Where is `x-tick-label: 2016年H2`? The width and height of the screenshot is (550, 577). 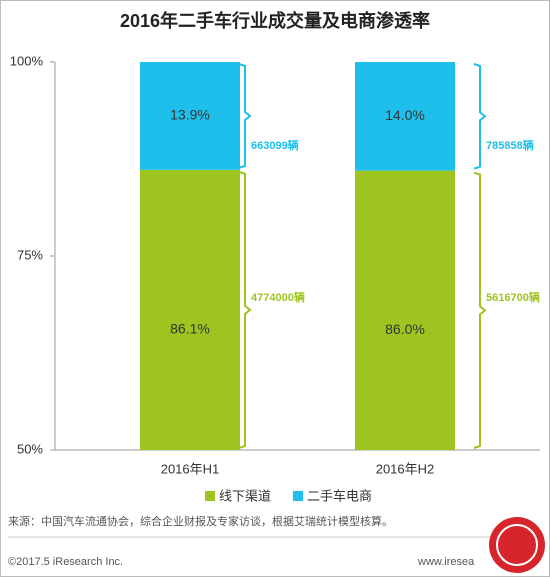
x-tick-label: 2016年H2 is located at coordinates (405, 468).